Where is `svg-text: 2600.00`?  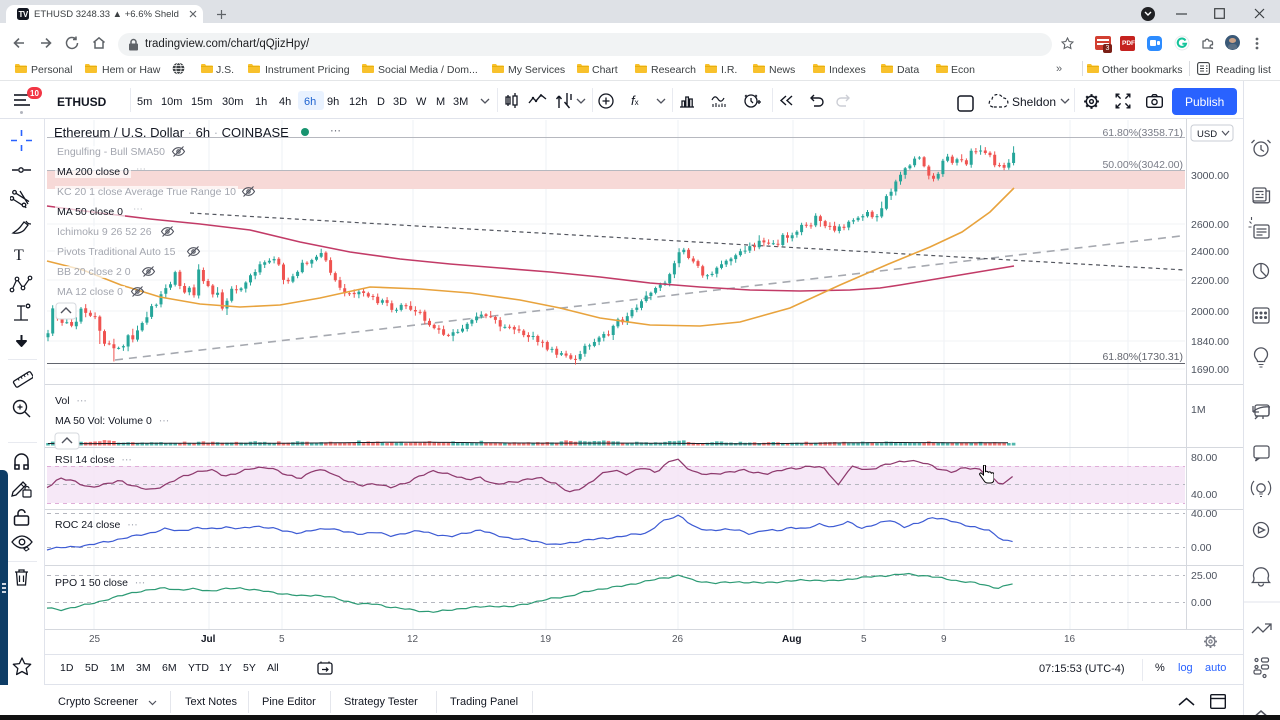 svg-text: 2600.00 is located at coordinates (1210, 225).